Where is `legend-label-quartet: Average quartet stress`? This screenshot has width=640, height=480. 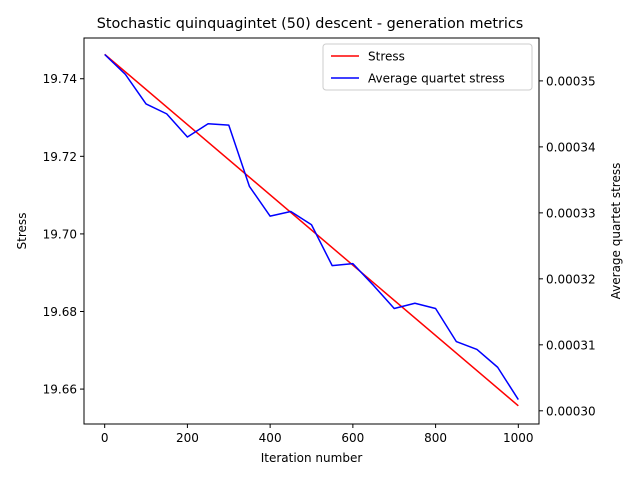 legend-label-quartet: Average quartet stress is located at coordinates (436, 79).